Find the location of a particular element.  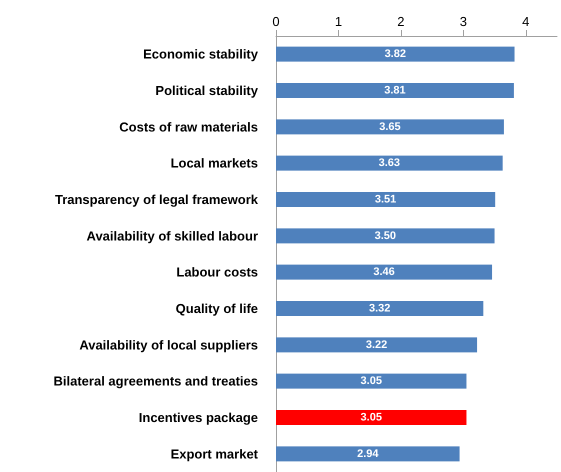

y-tick-label: Costs of raw materials is located at coordinates (188, 126).